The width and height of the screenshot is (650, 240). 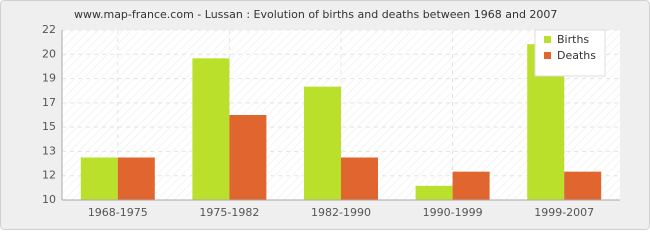 What do you see at coordinates (49, 102) in the screenshot?
I see `y-tick-label: 17` at bounding box center [49, 102].